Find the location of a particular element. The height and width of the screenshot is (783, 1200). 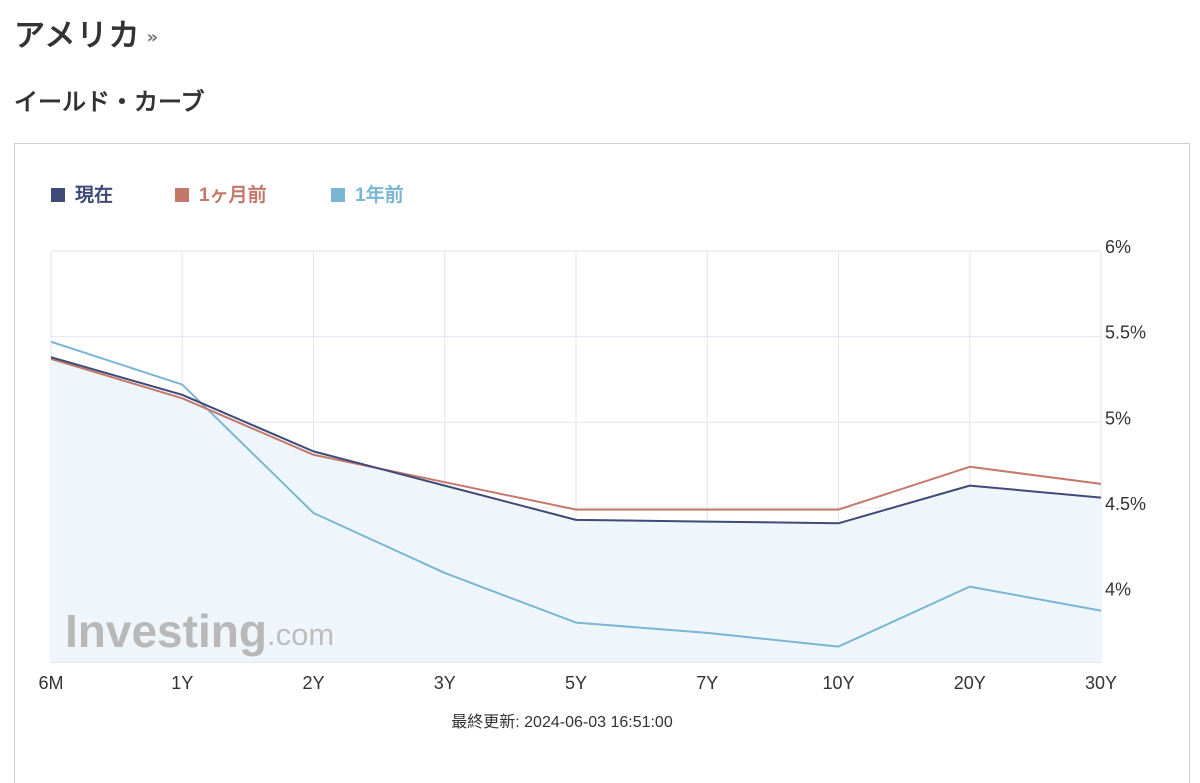

legend-label: 1年前 is located at coordinates (379, 194).